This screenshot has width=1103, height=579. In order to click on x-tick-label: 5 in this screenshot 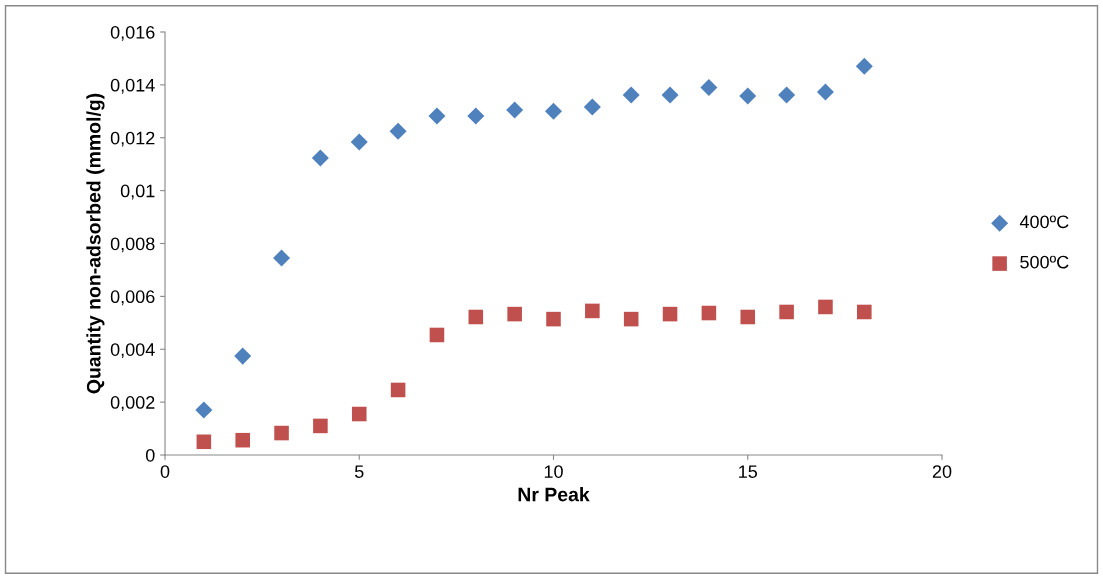, I will do `click(359, 471)`.